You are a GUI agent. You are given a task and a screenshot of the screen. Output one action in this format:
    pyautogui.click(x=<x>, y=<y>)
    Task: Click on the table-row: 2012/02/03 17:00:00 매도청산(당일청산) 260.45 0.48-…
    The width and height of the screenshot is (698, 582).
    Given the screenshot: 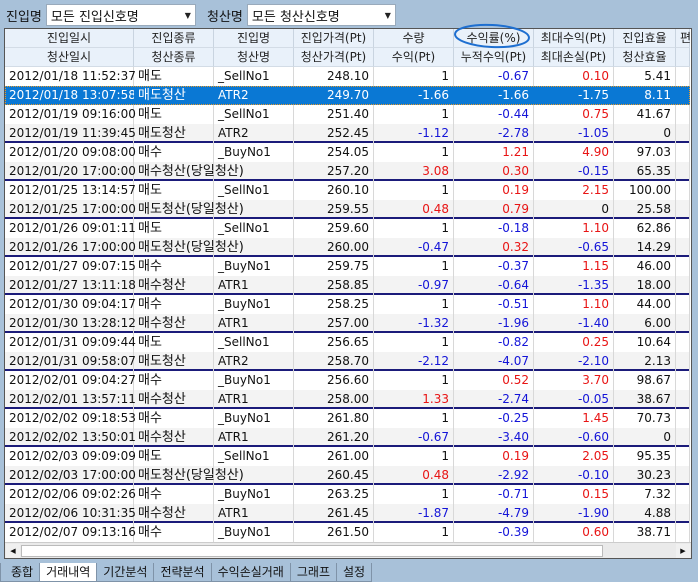 What is the action you would take?
    pyautogui.click(x=347, y=475)
    